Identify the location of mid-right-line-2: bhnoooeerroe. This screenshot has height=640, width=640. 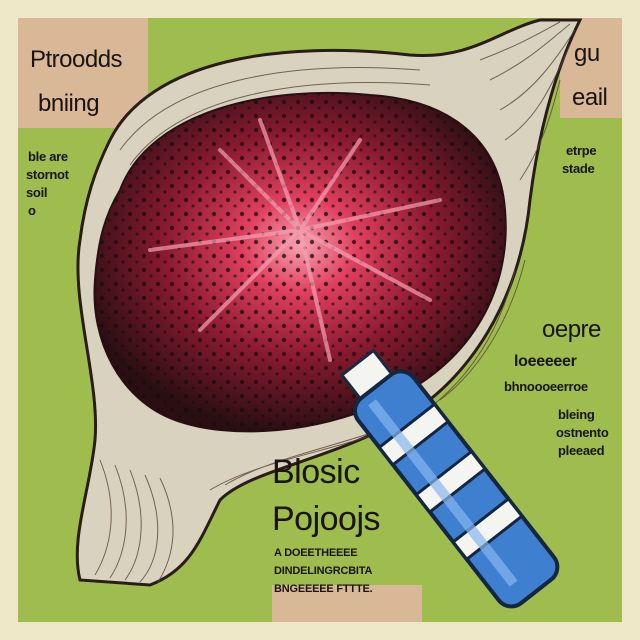
(546, 386).